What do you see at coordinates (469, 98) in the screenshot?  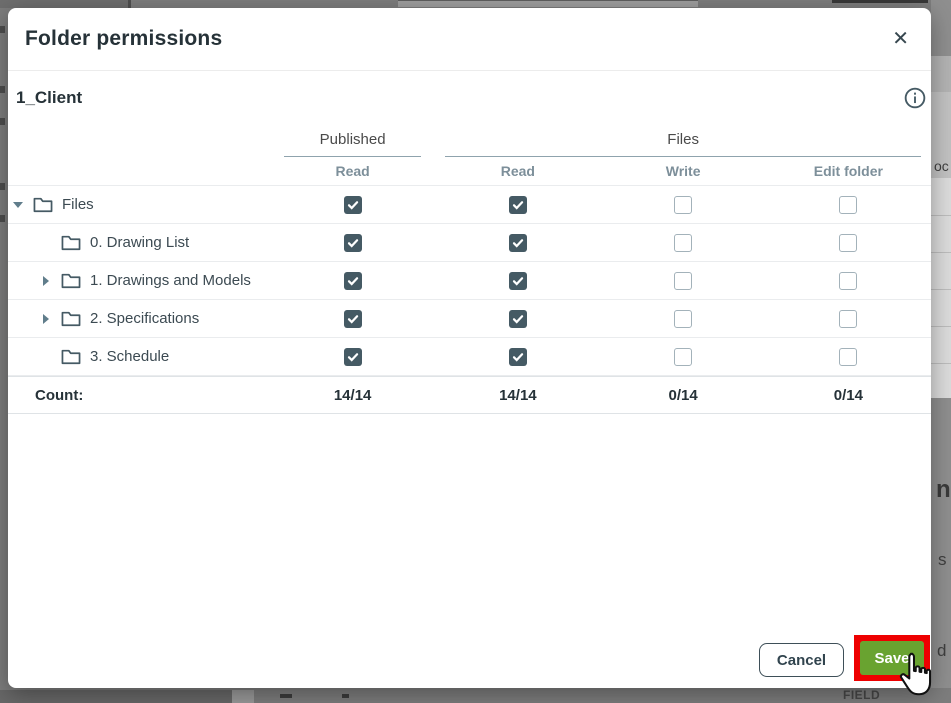 I see `dialog-subheader: 1_Client` at bounding box center [469, 98].